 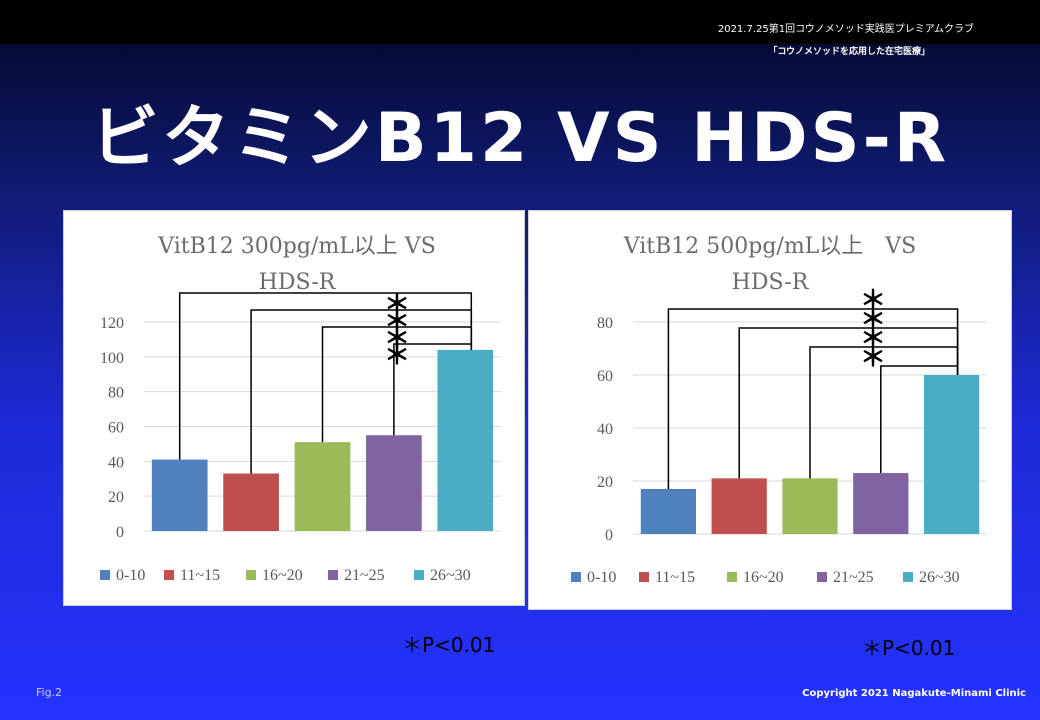 I want to click on header-subtitle: 「コウノメソッドを応用した在宅医療」, so click(x=849, y=52).